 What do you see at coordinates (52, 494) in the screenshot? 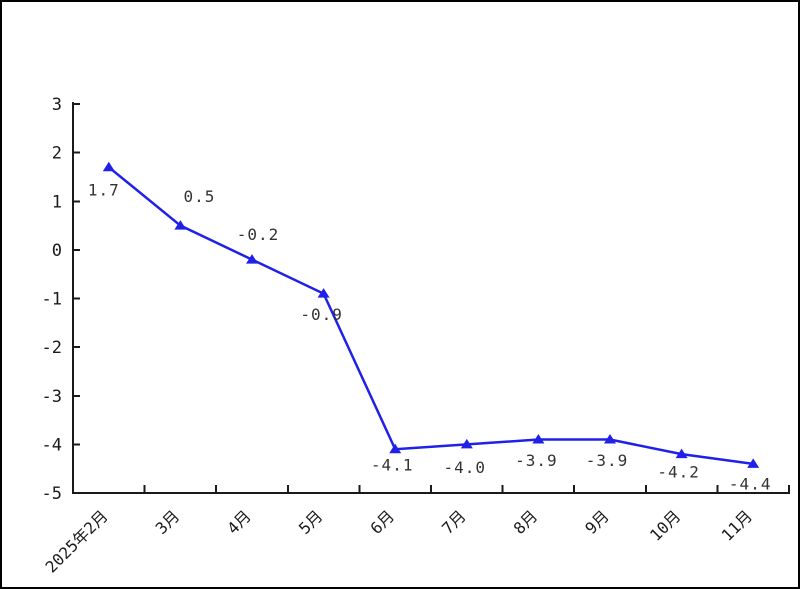
I see `y-tick-label: -5` at bounding box center [52, 494].